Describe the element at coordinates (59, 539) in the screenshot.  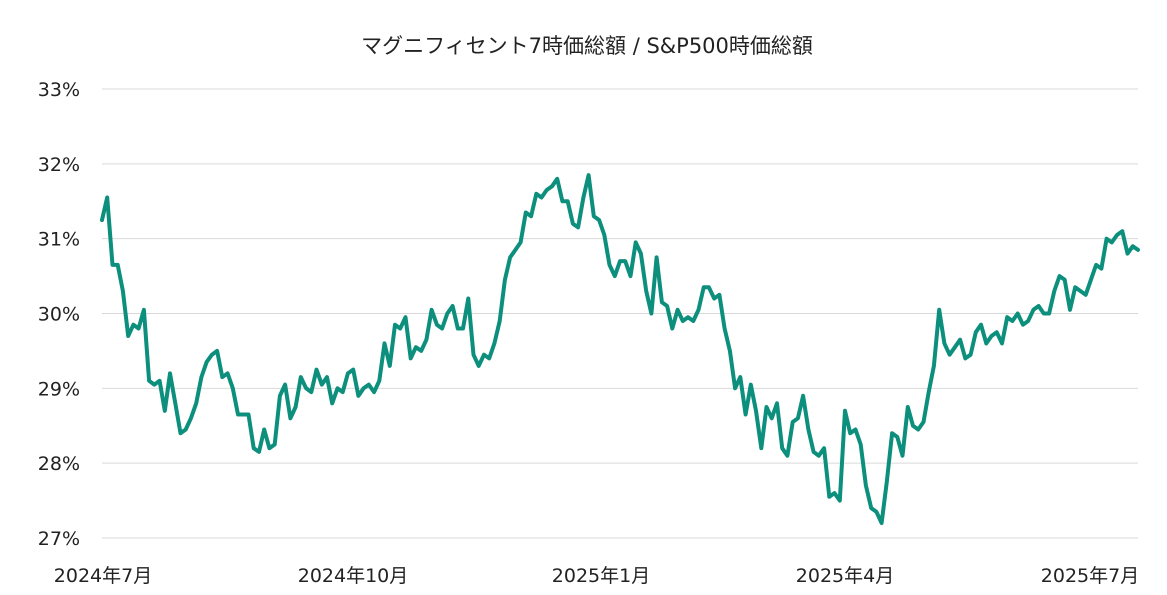
I see `y-tick-label: 27%` at that location.